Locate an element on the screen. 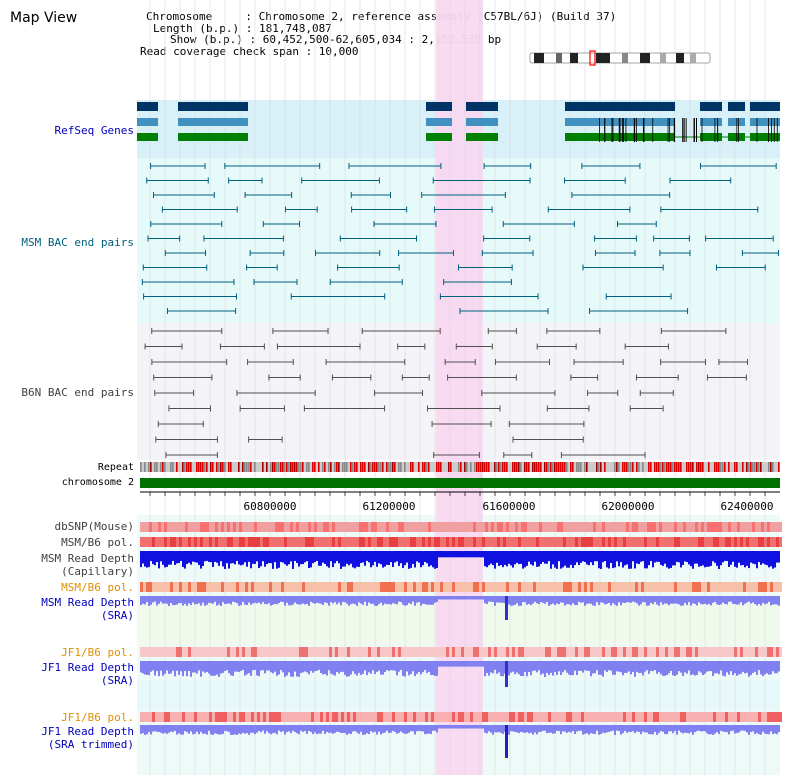 The image size is (800, 775). label-b6n-bac: B6N BAC end pairs is located at coordinates (77, 392).